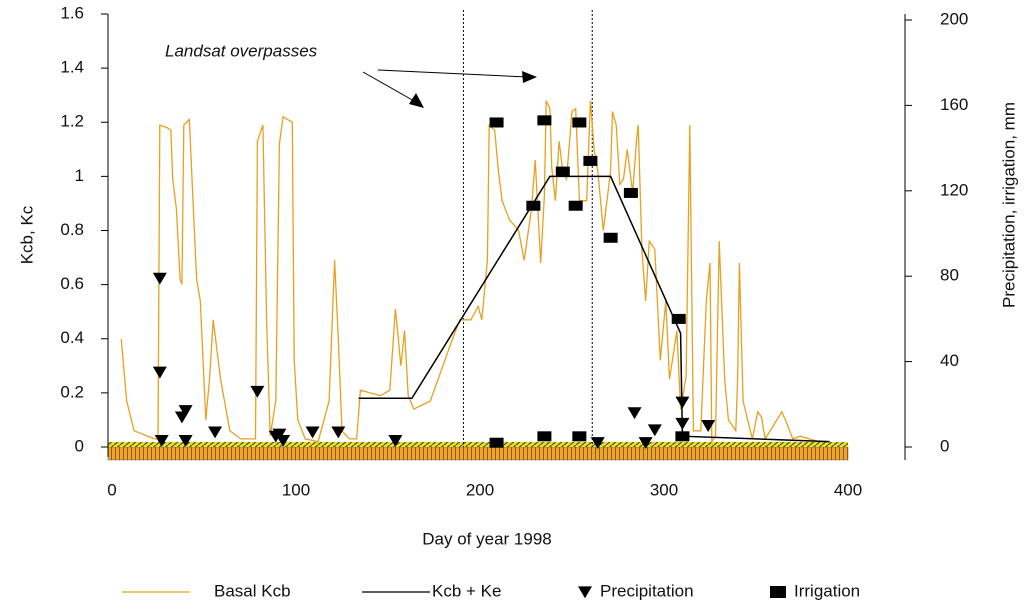 This screenshot has height=609, width=1026. What do you see at coordinates (296, 489) in the screenshot?
I see `x-tick-label: 100` at bounding box center [296, 489].